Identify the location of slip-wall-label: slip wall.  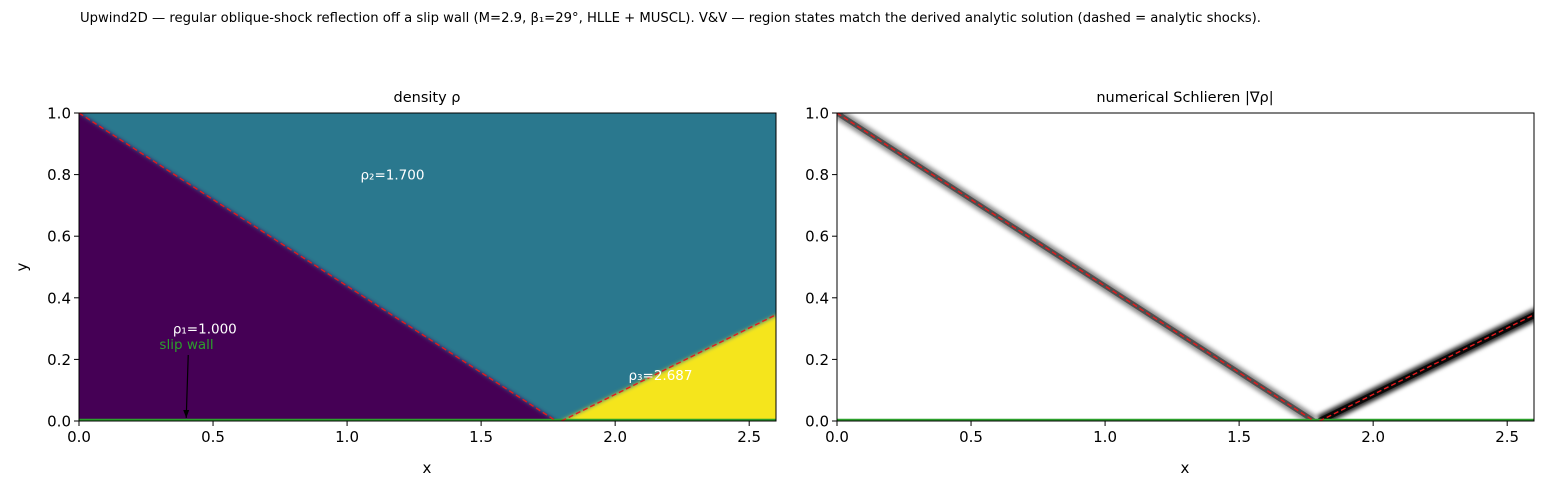
(186, 345).